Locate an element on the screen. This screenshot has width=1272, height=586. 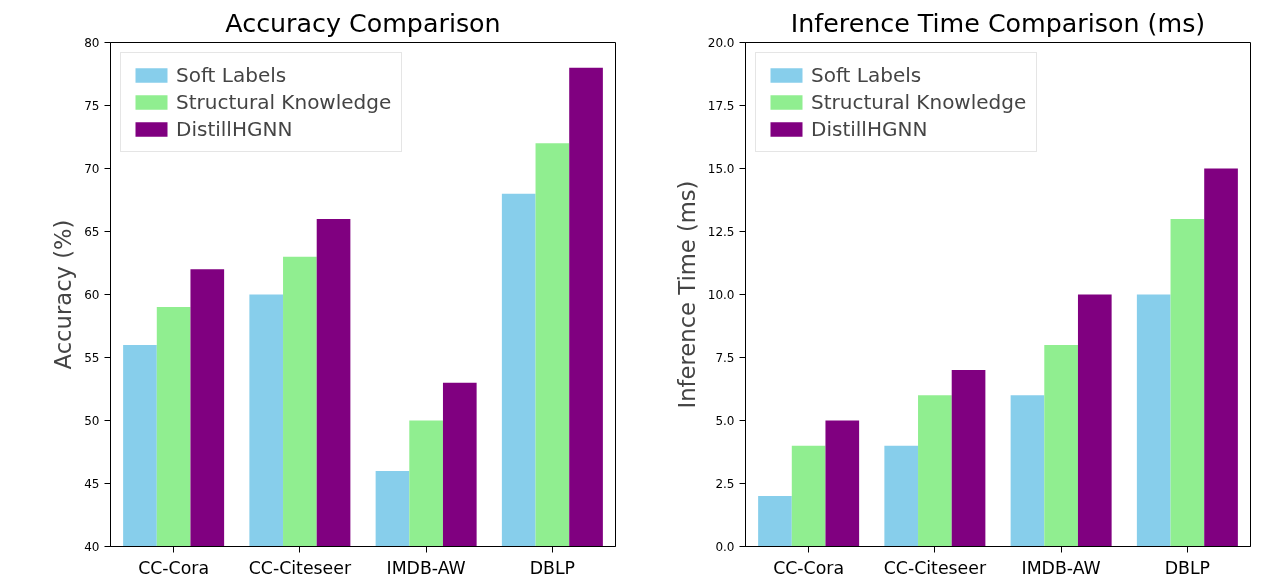
y-tick-label: 15.0 is located at coordinates (721, 169).